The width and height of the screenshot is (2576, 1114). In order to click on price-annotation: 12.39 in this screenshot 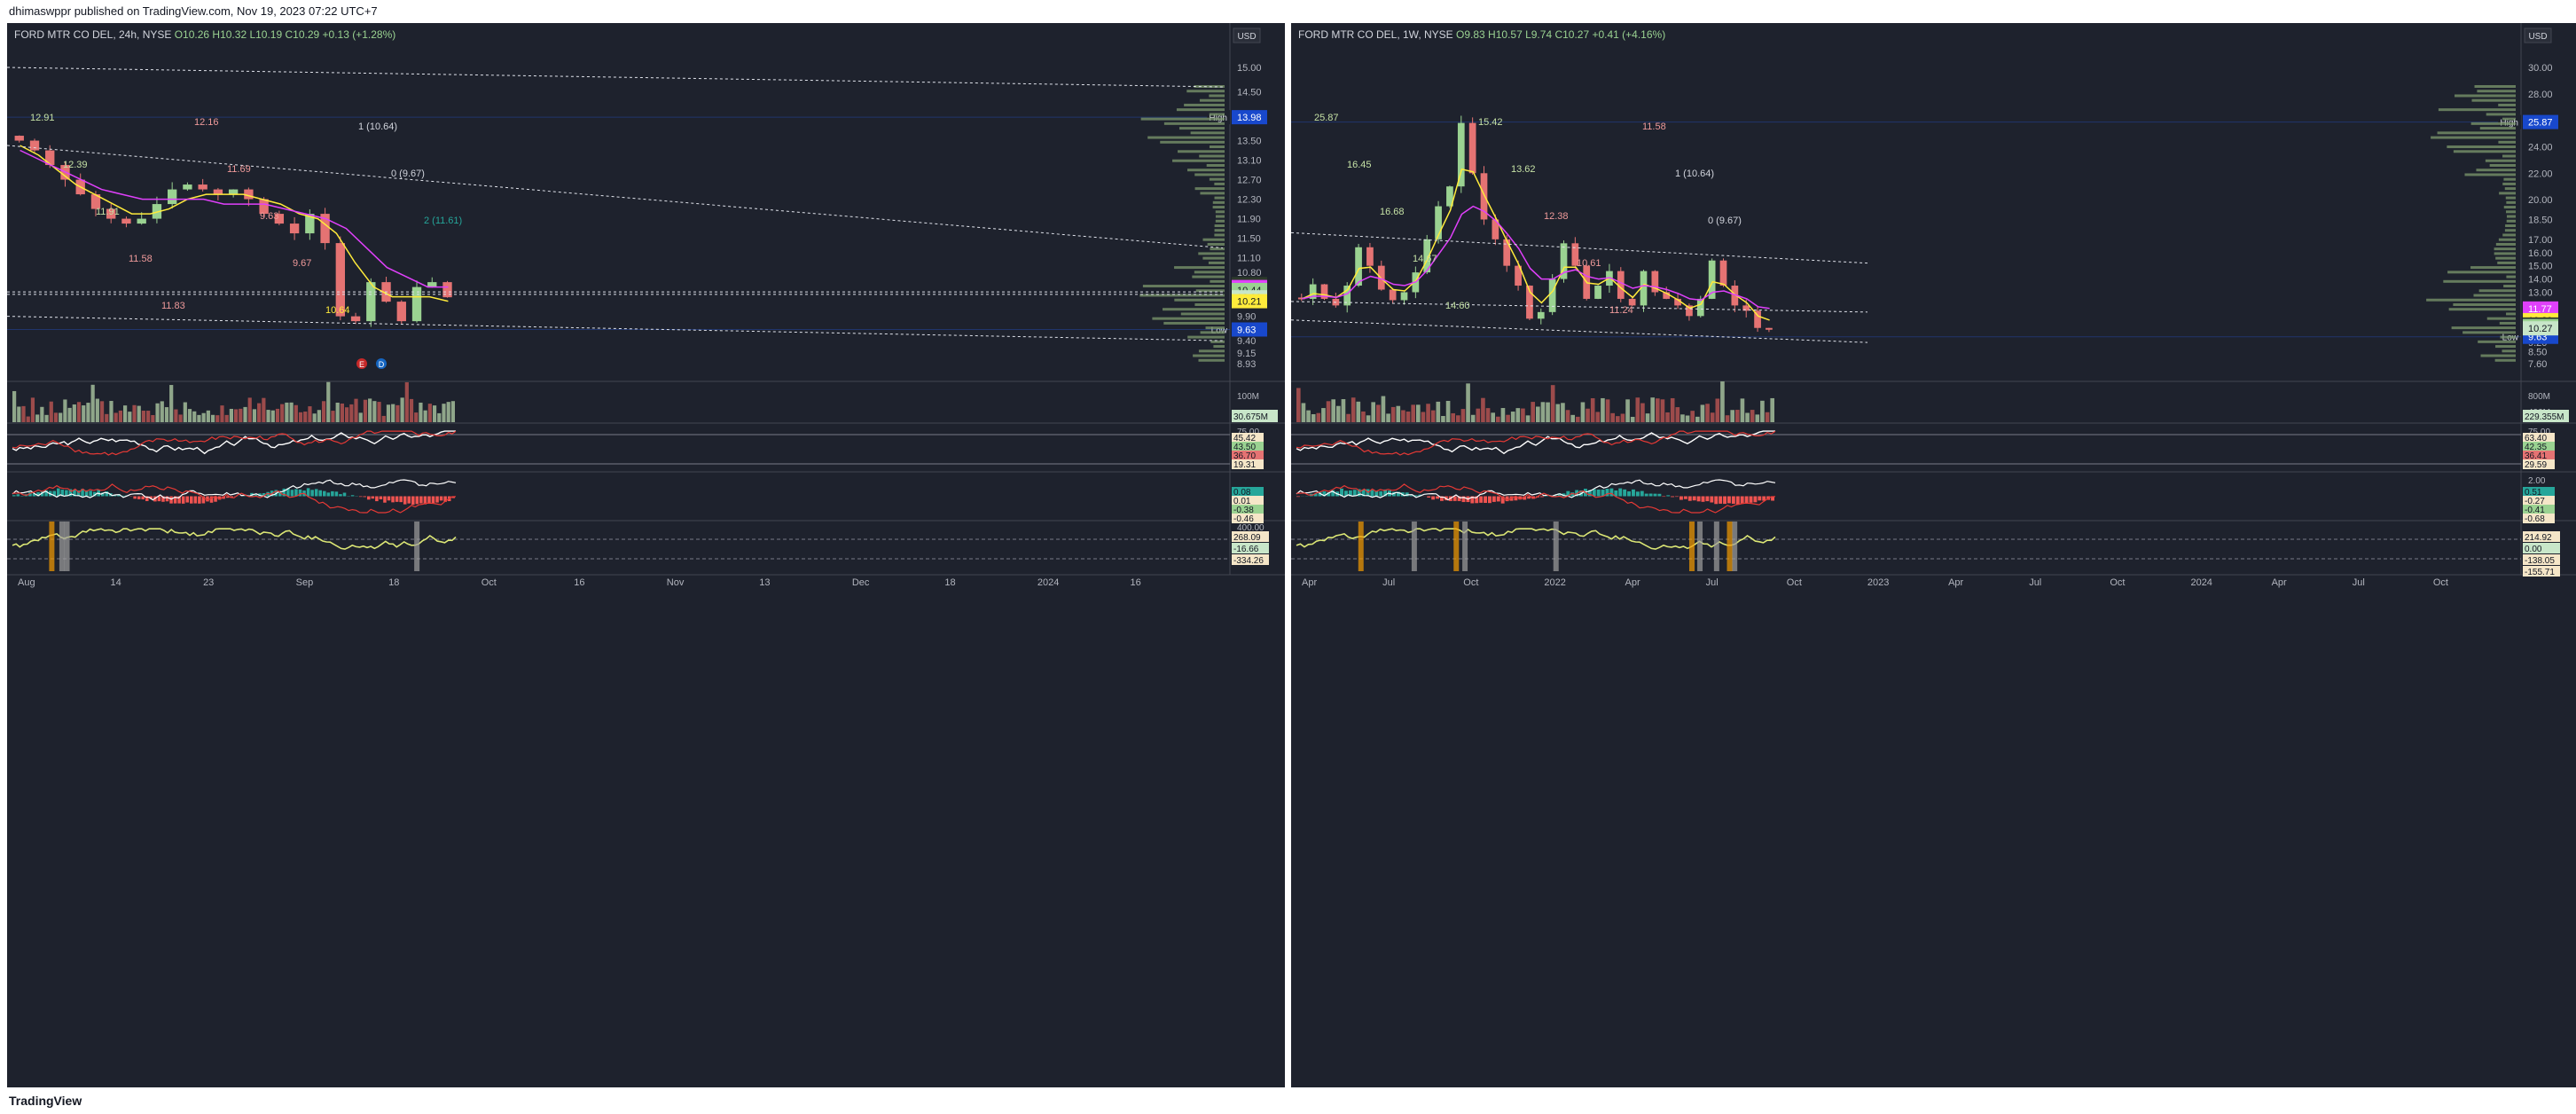, I will do `click(75, 165)`.